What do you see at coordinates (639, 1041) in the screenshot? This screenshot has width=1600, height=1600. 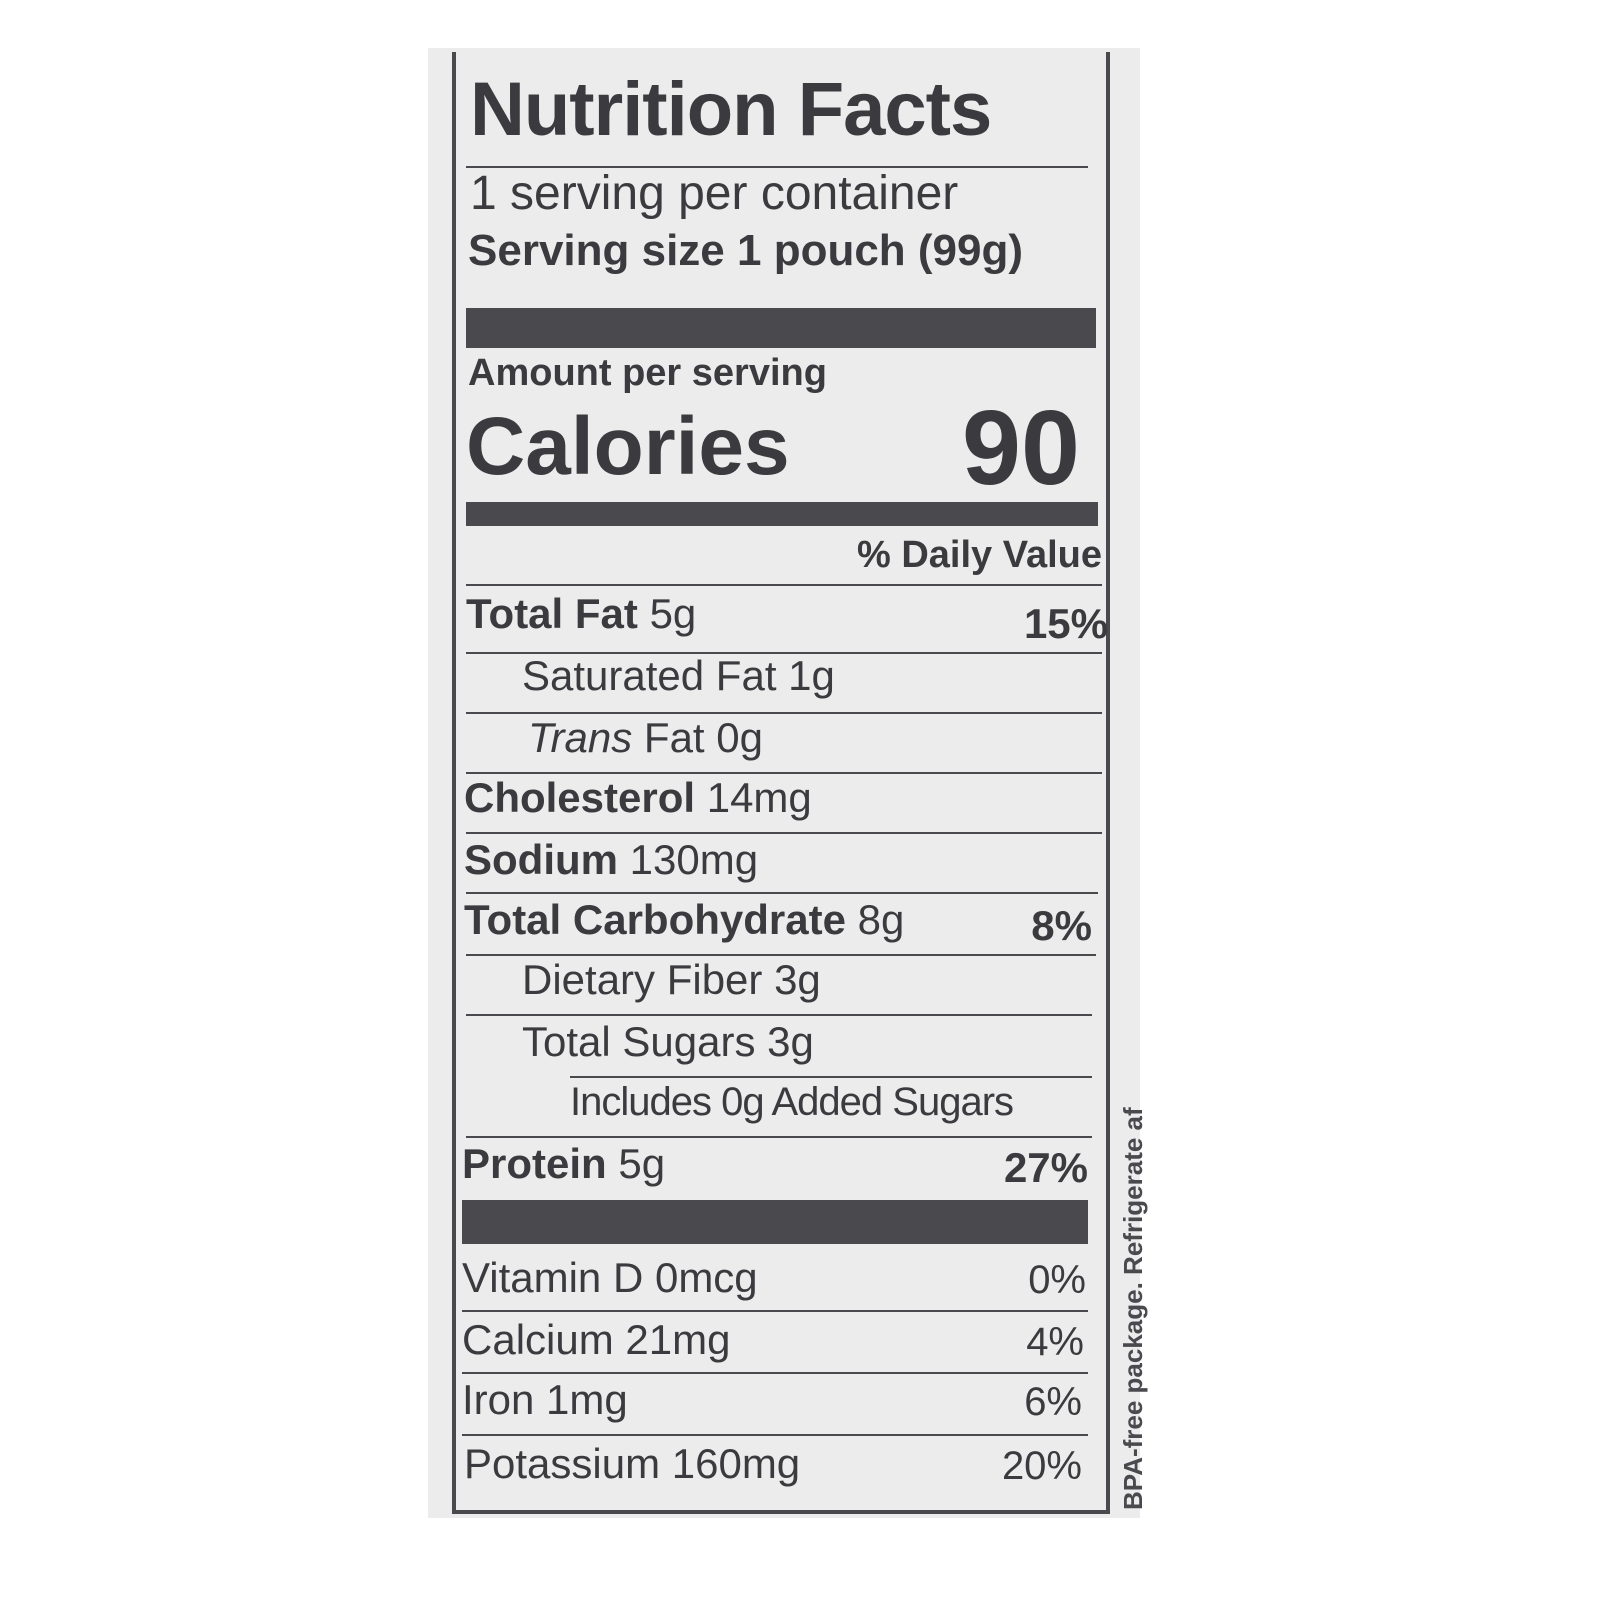 I see `nutrient-name: Total Sugars` at bounding box center [639, 1041].